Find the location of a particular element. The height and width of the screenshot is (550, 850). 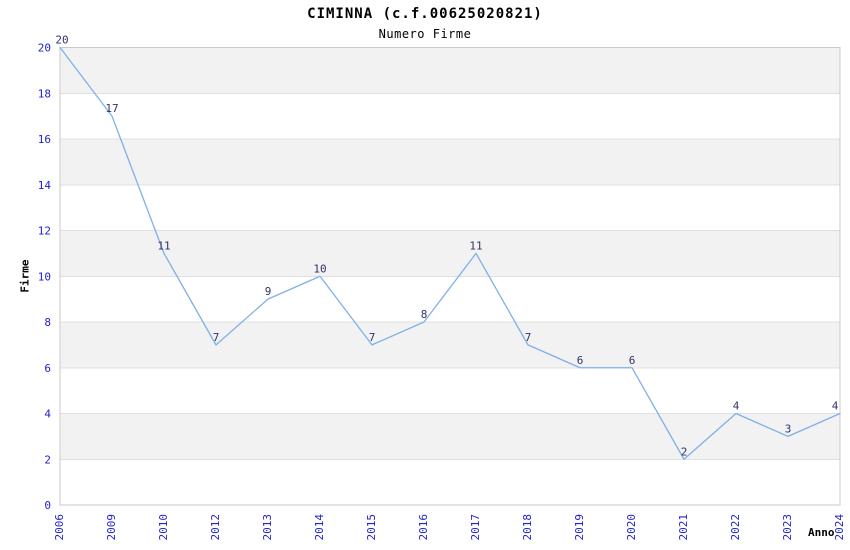

x-tick-label: 2012 is located at coordinates (215, 527).